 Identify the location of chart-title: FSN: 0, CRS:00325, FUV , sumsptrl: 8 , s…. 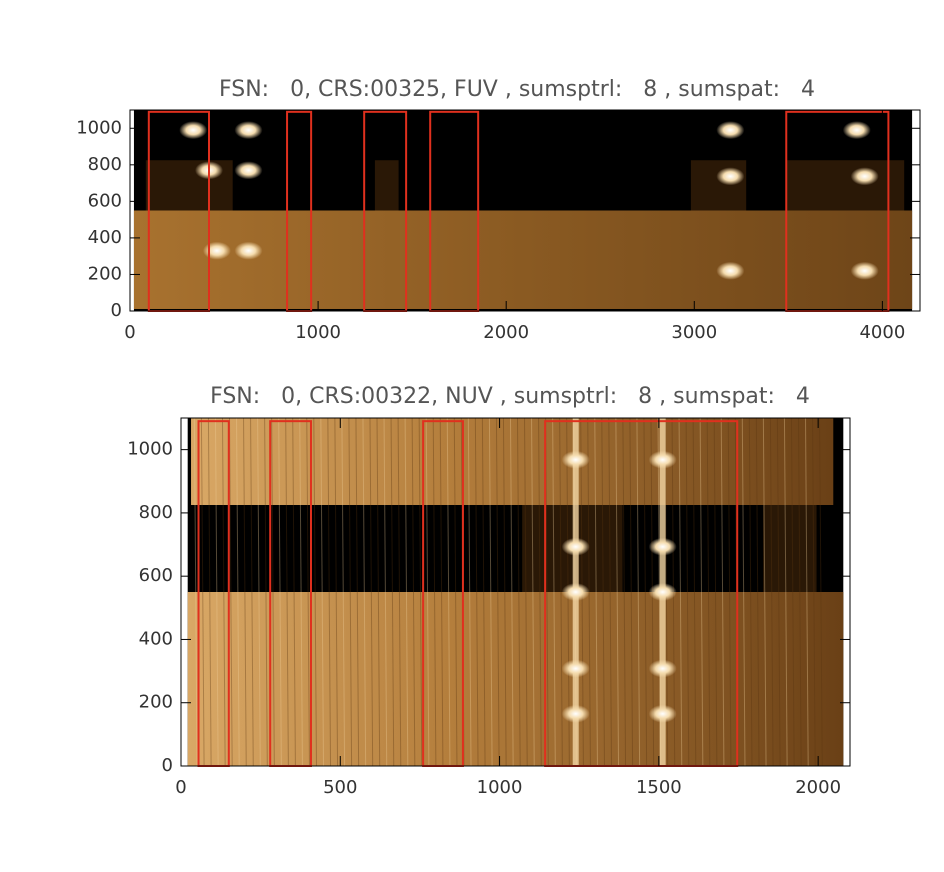
(517, 89).